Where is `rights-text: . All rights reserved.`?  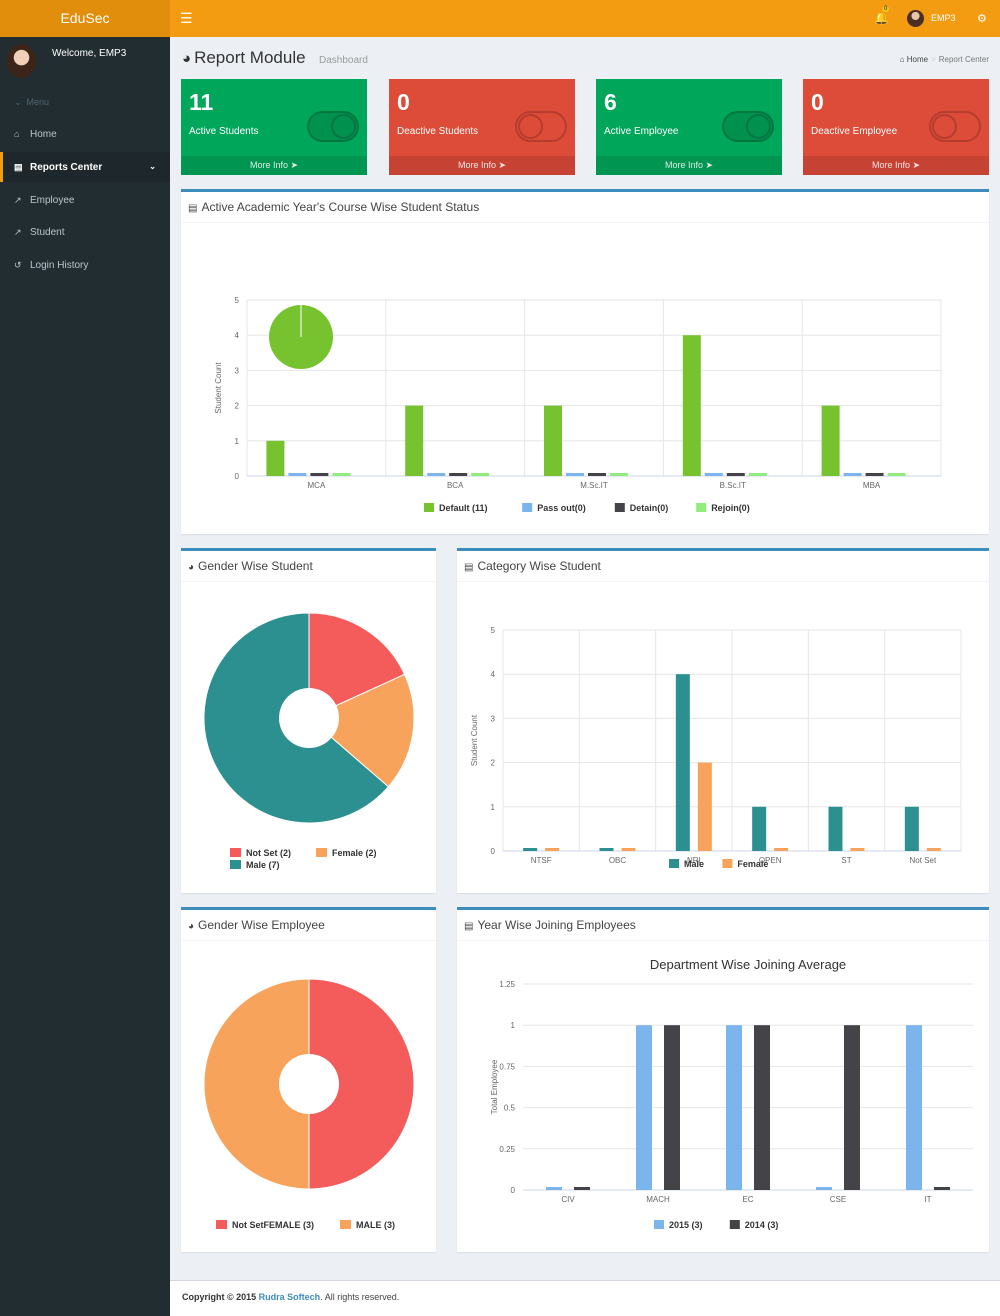
rights-text: . All rights reserved. is located at coordinates (360, 1297).